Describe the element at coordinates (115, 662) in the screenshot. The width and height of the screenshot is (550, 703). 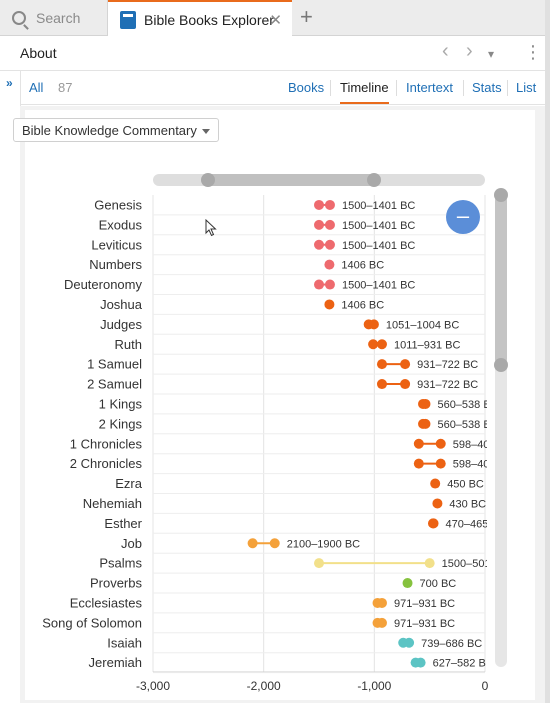
I see `book-label: Jeremiah` at that location.